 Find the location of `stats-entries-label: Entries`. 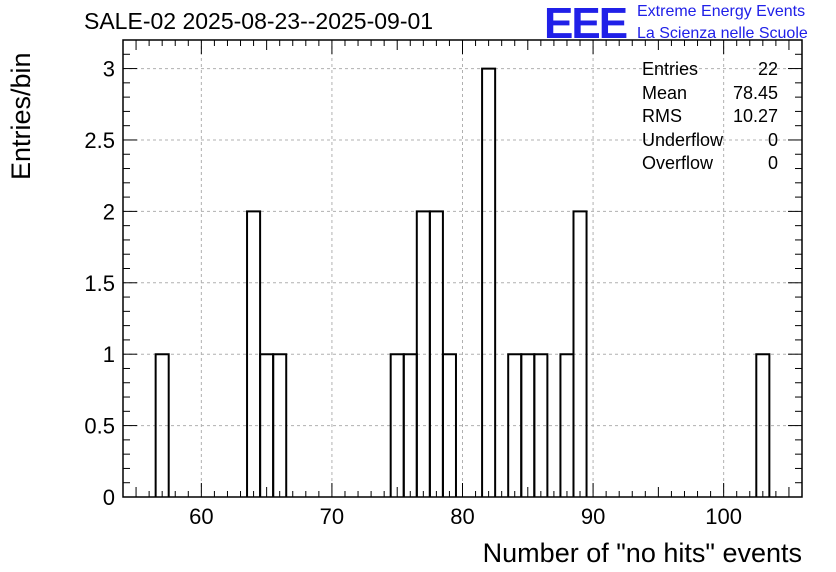

stats-entries-label: Entries is located at coordinates (670, 69).